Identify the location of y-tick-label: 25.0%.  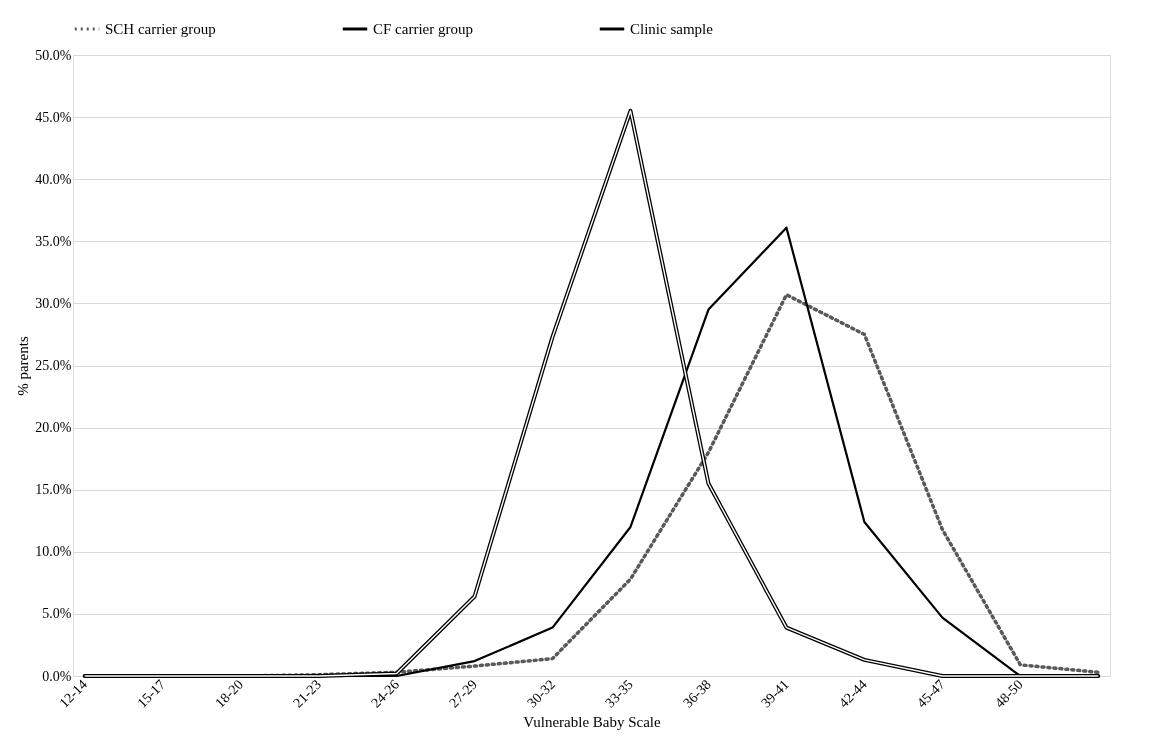
(53, 365).